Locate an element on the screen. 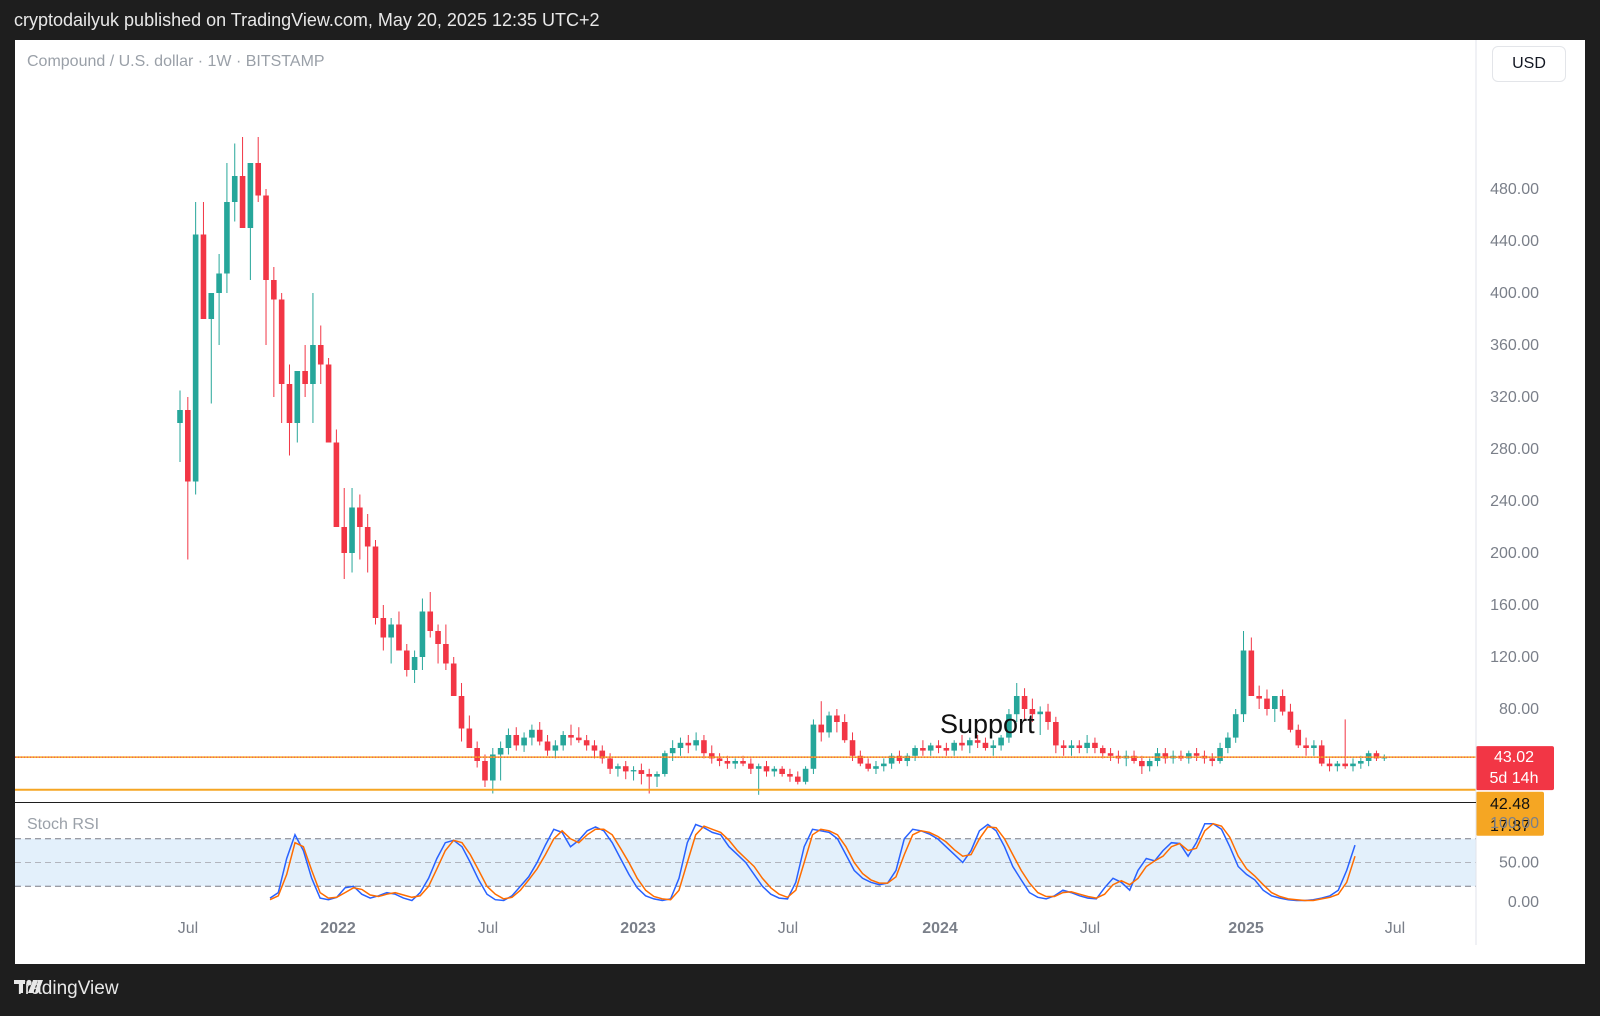  rsi-tick-label: 0.00 is located at coordinates (1523, 902).